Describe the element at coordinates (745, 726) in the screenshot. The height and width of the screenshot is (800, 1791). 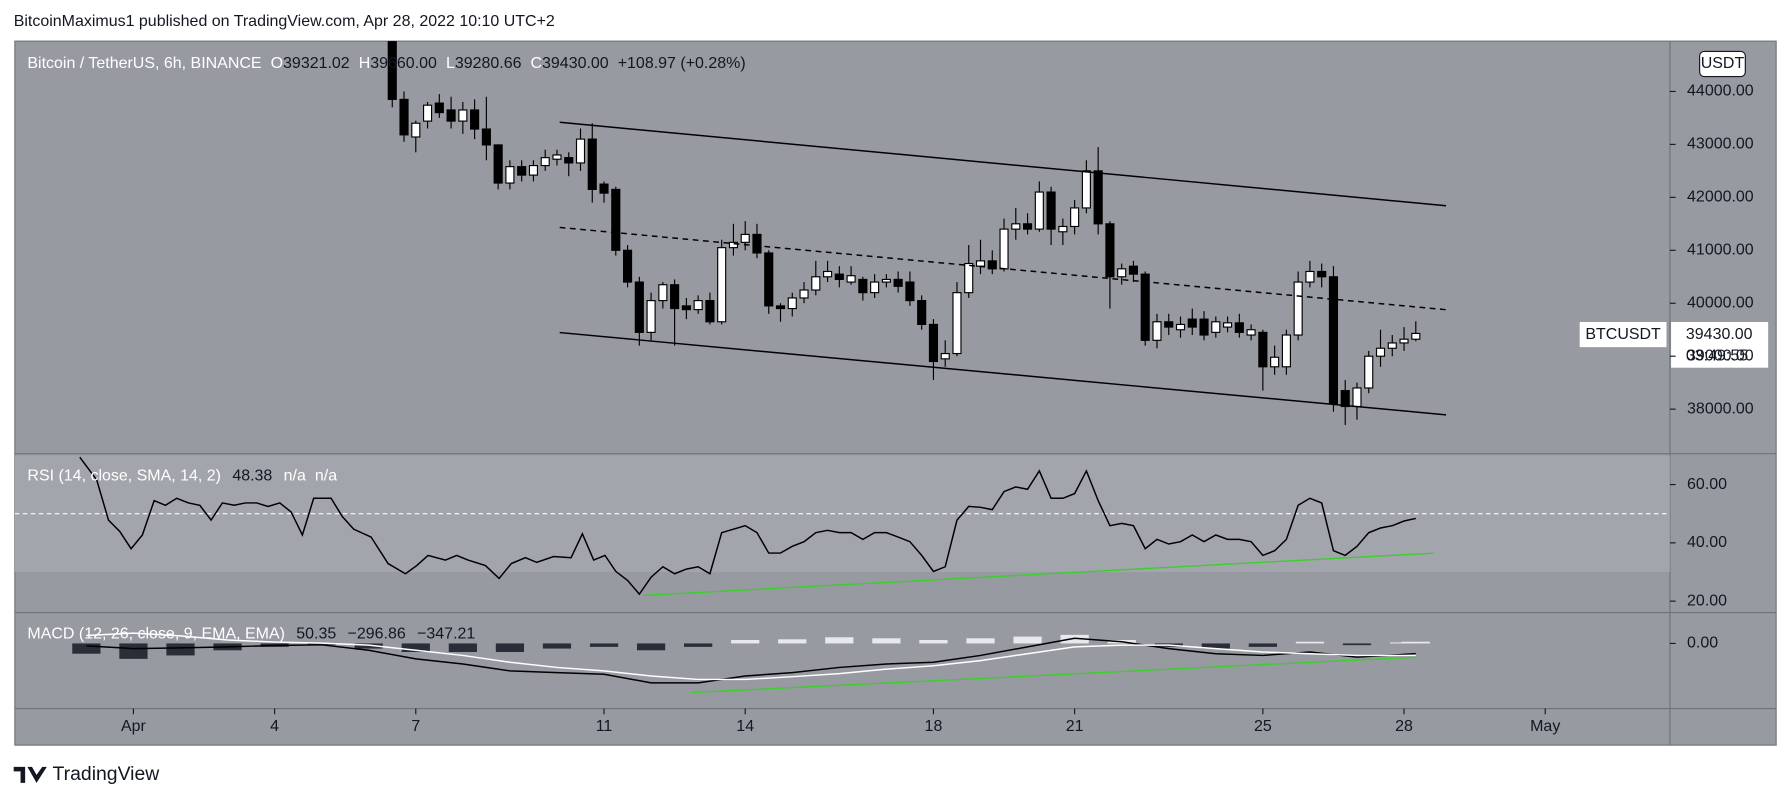
I see `x-tick-label: 14` at that location.